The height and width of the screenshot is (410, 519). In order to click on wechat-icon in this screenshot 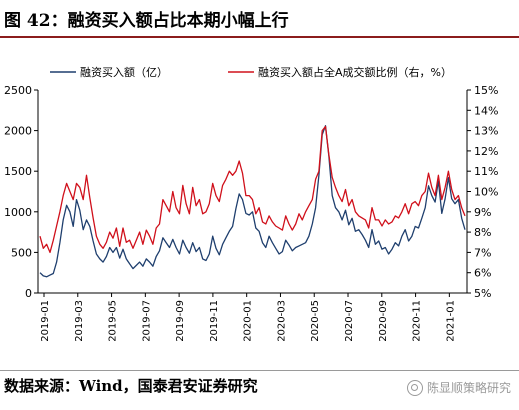, I will do `click(414, 387)`.